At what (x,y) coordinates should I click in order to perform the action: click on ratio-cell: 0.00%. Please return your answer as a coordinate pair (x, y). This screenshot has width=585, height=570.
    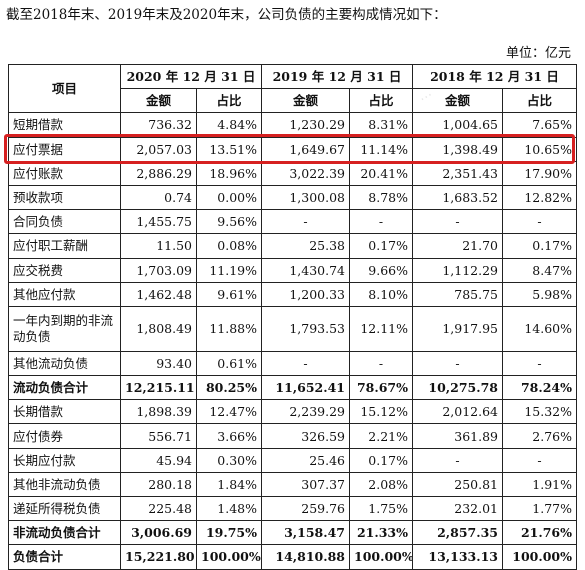
    Looking at the image, I should click on (229, 197).